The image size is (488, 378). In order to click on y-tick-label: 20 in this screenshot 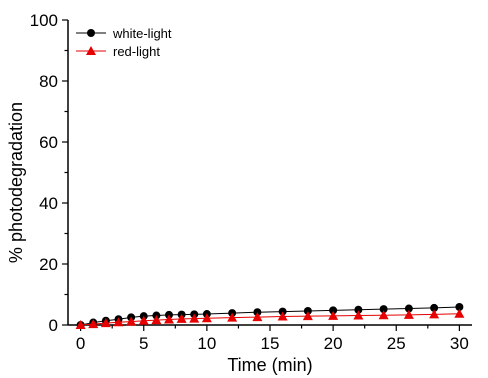, I will do `click(48, 264)`.